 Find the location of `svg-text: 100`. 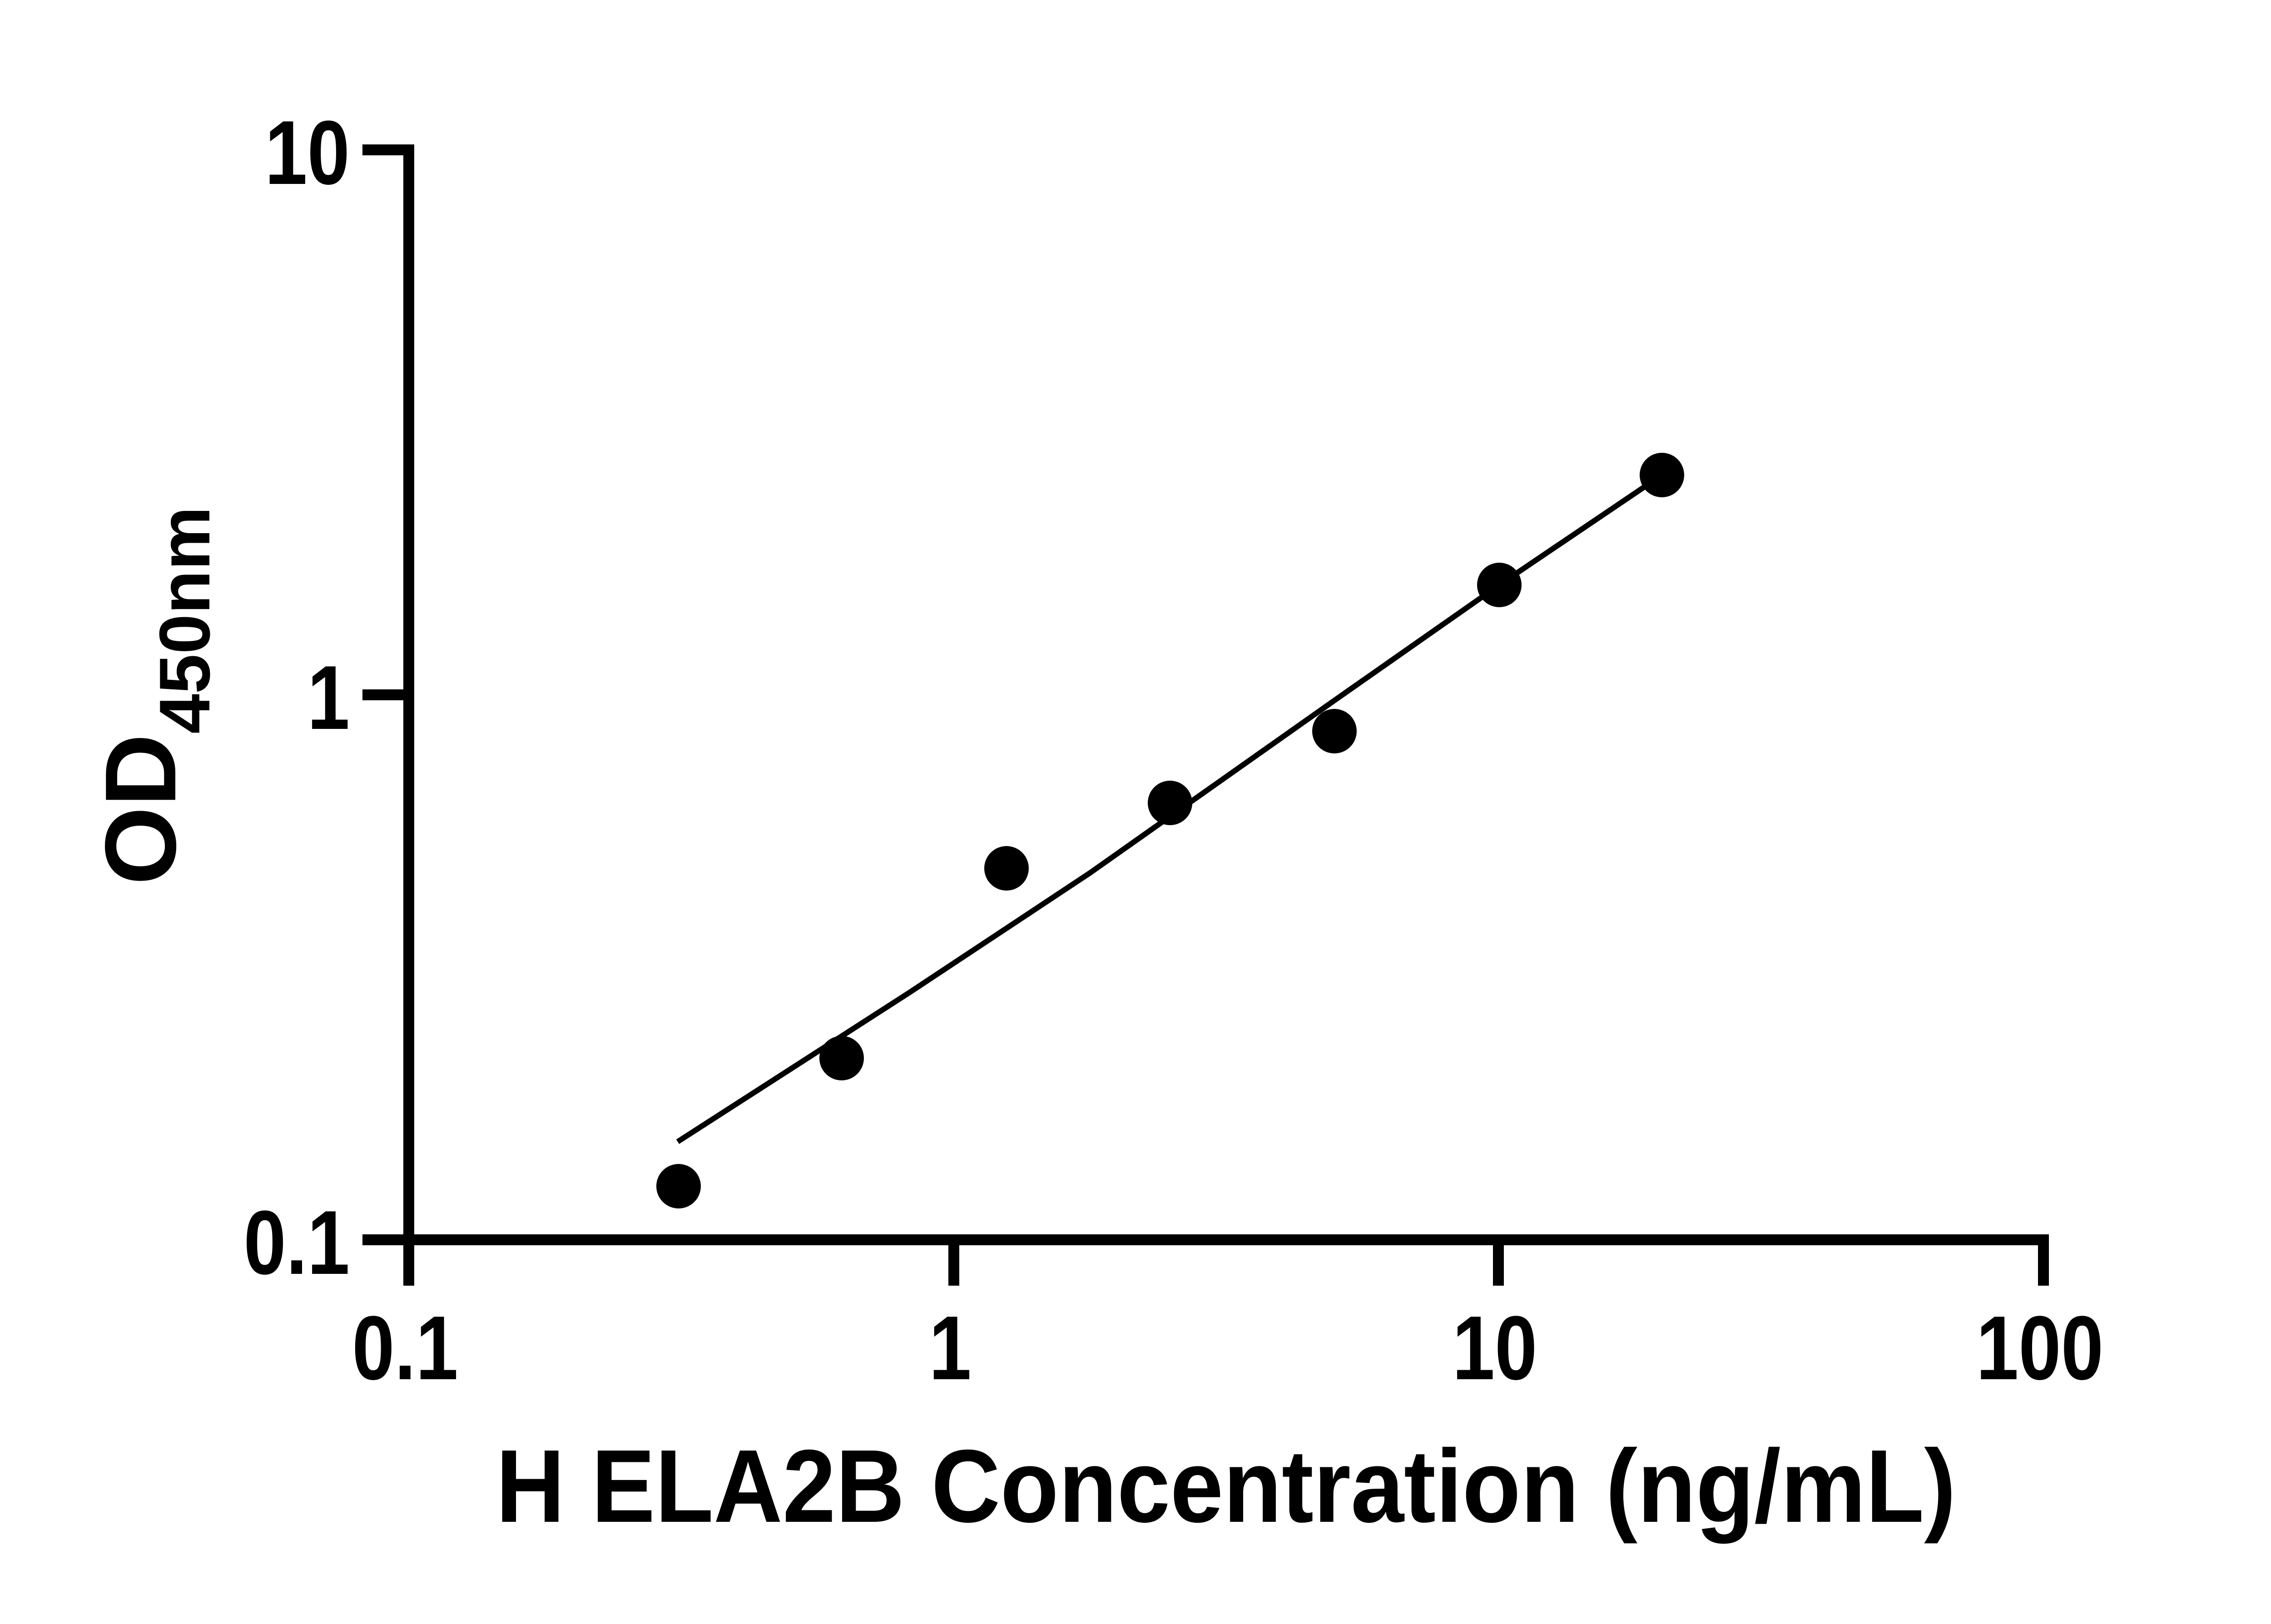

svg-text: 100 is located at coordinates (2039, 1348).